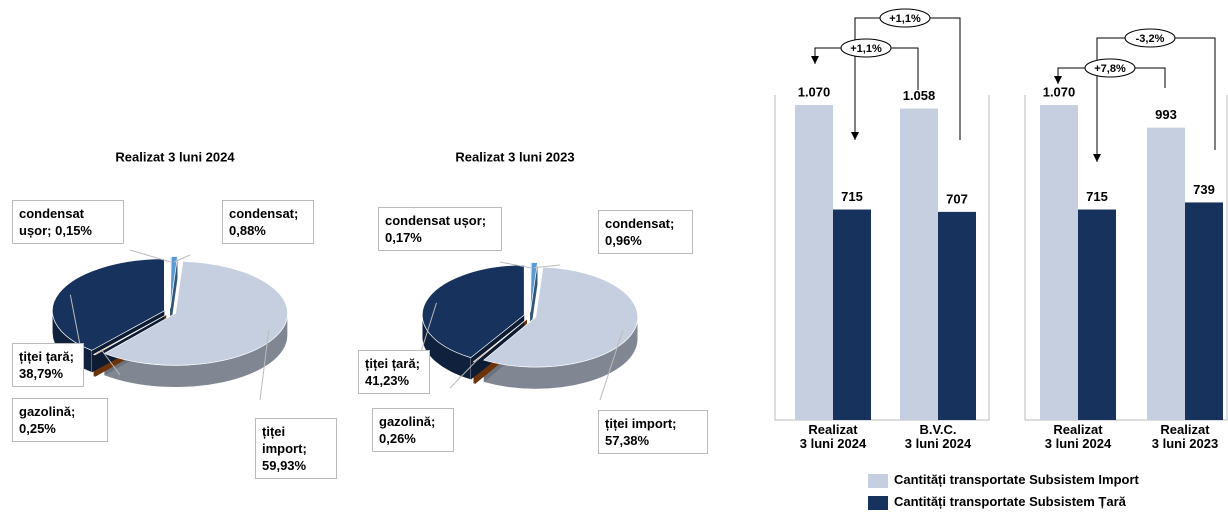 This screenshot has height=514, width=1228. I want to click on value-label: 0,26%, so click(397, 438).